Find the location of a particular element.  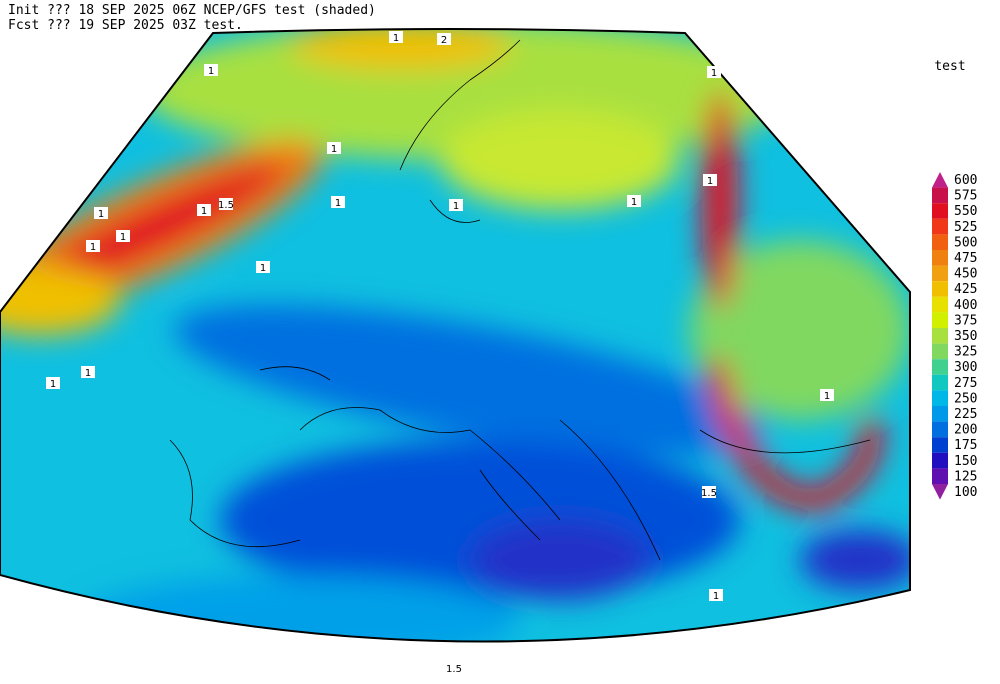

colorbar-label: 550 is located at coordinates (965, 211).